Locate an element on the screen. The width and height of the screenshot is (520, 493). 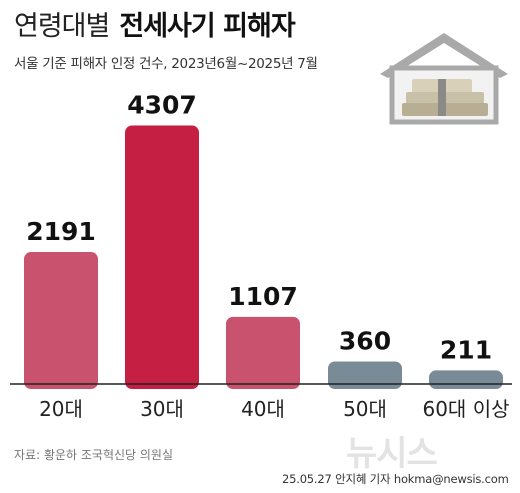
category-label-1: 20대 is located at coordinates (61, 409).